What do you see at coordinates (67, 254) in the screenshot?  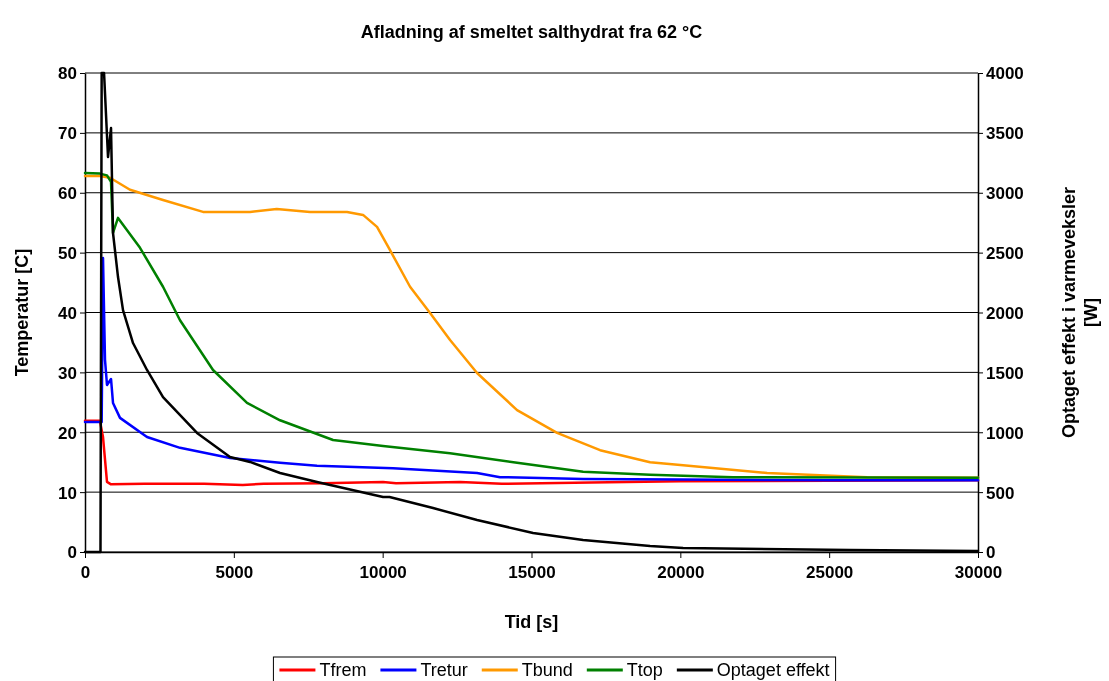 I see `y-tick-label: 50` at bounding box center [67, 254].